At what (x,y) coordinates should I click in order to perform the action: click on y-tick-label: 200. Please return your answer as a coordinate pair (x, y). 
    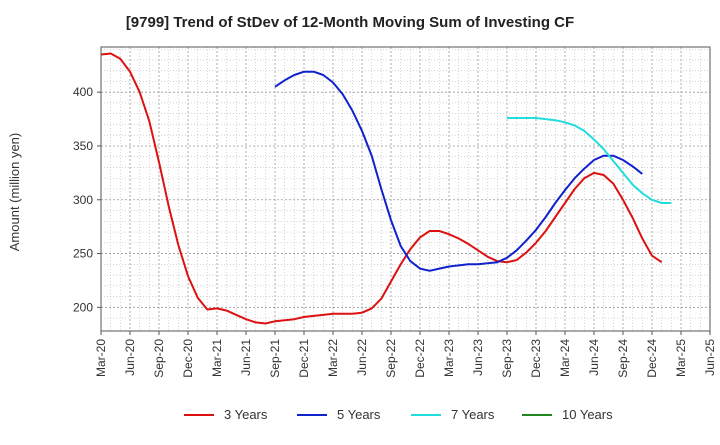
    Looking at the image, I should click on (83, 307).